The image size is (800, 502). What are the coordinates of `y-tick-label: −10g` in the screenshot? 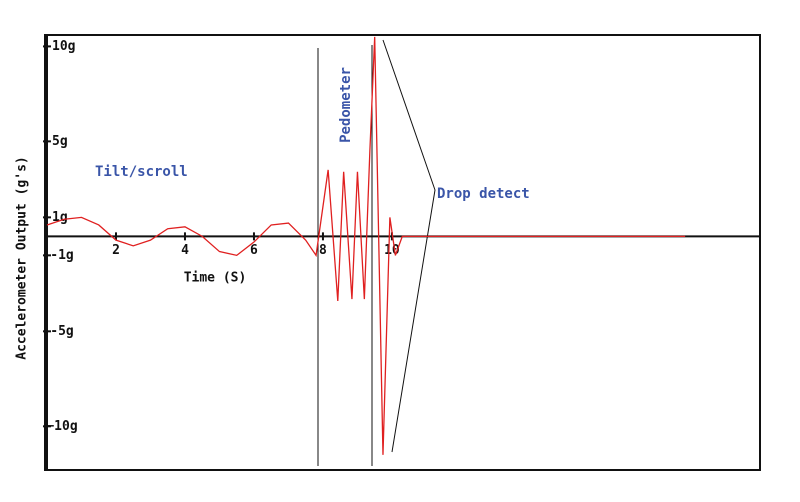 It's located at (61, 426).